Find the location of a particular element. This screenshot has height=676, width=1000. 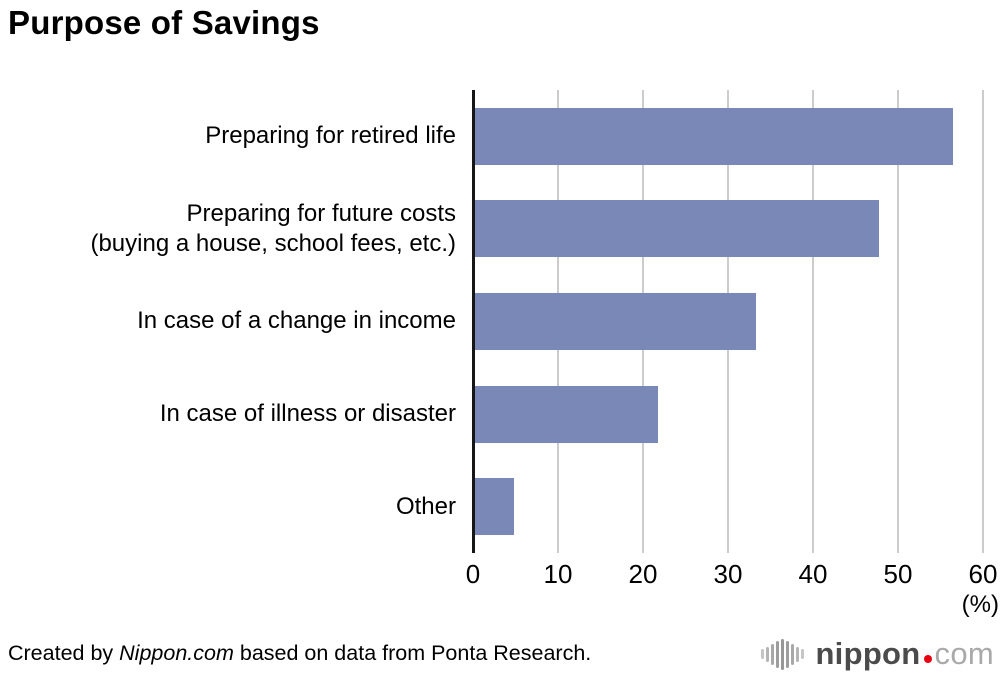

chart-title: Purpose of Savings is located at coordinates (164, 22).